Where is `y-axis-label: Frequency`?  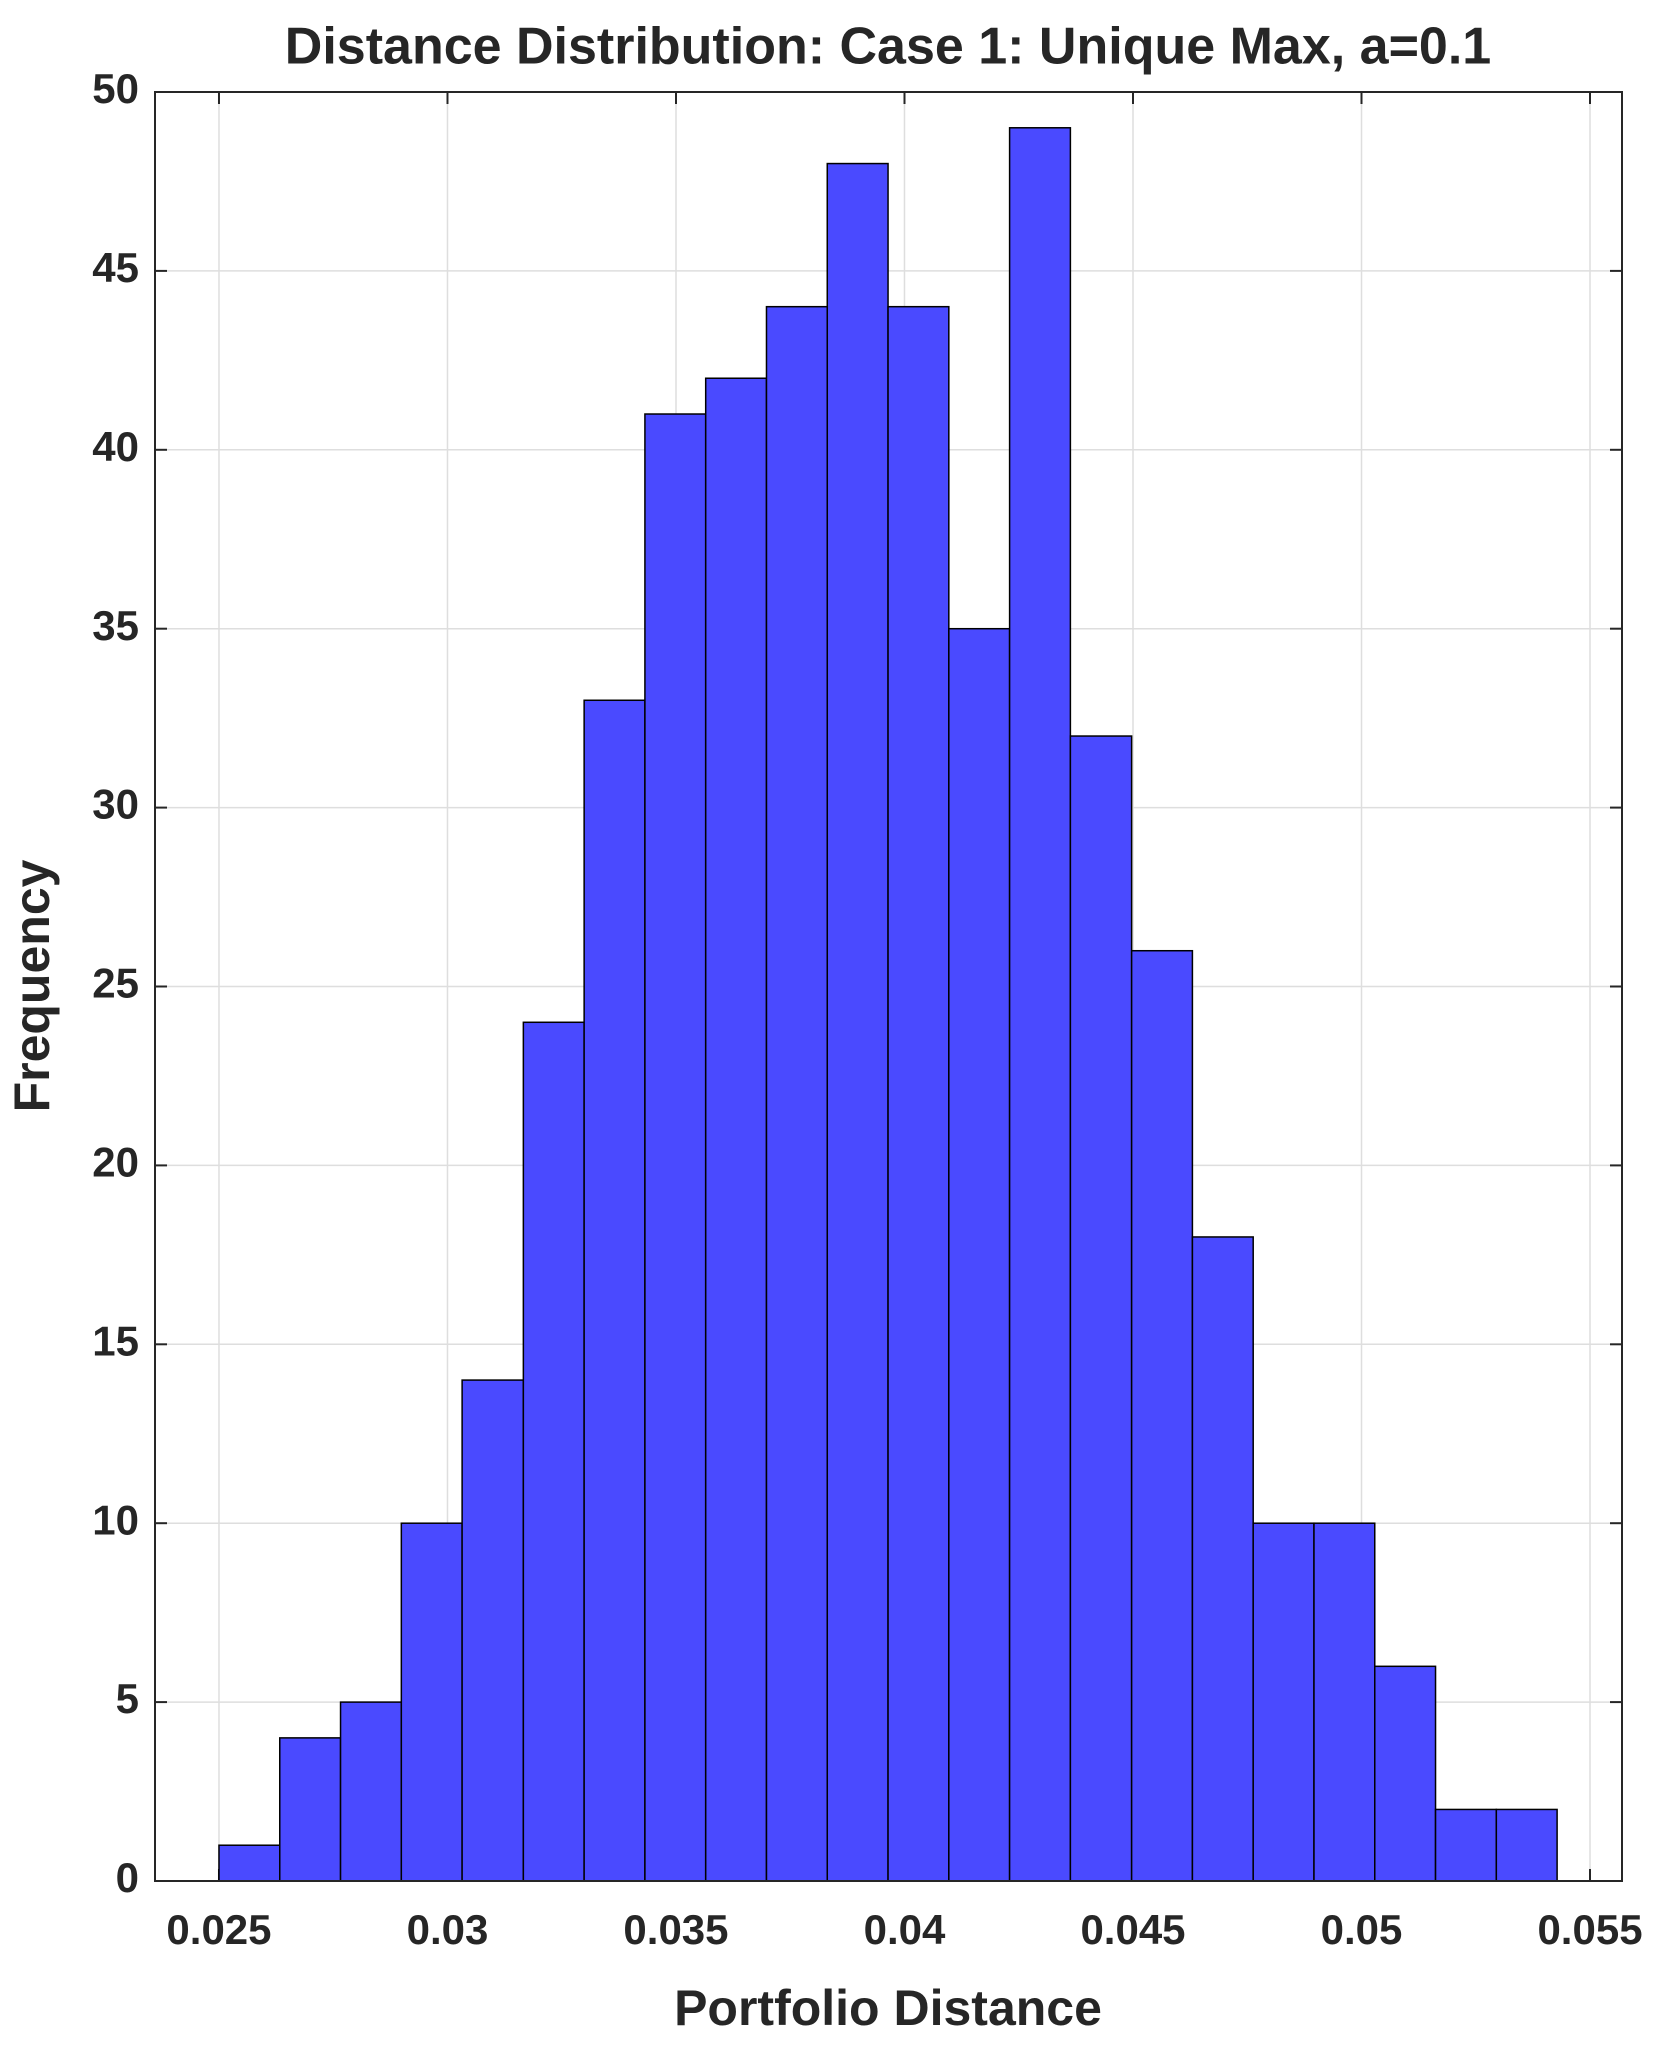 y-axis-label: Frequency is located at coordinates (32, 985).